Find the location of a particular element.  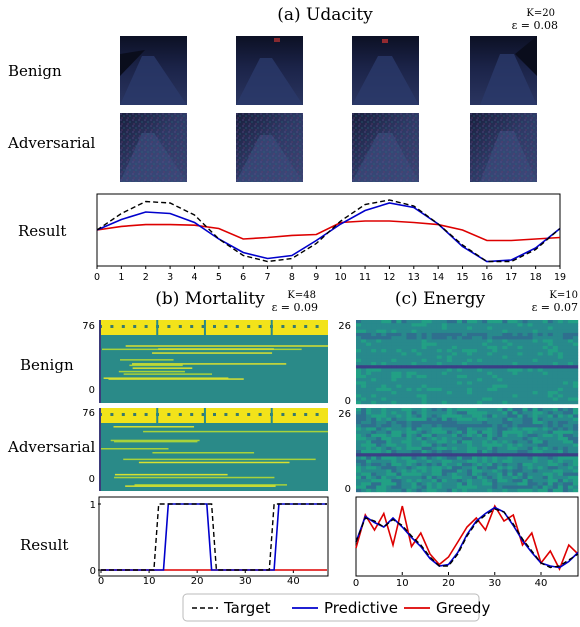

heatmap-edge is located at coordinates (100, 449).